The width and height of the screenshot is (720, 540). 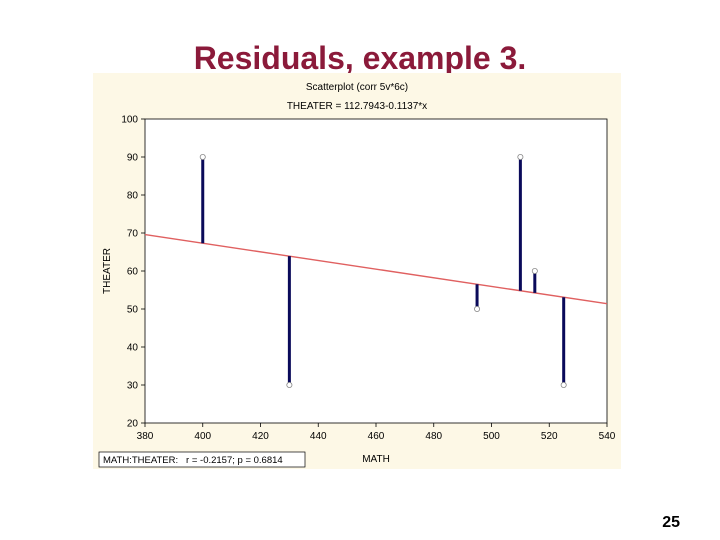 I want to click on slide-title: Residuals, example 3., so click(x=360, y=58).